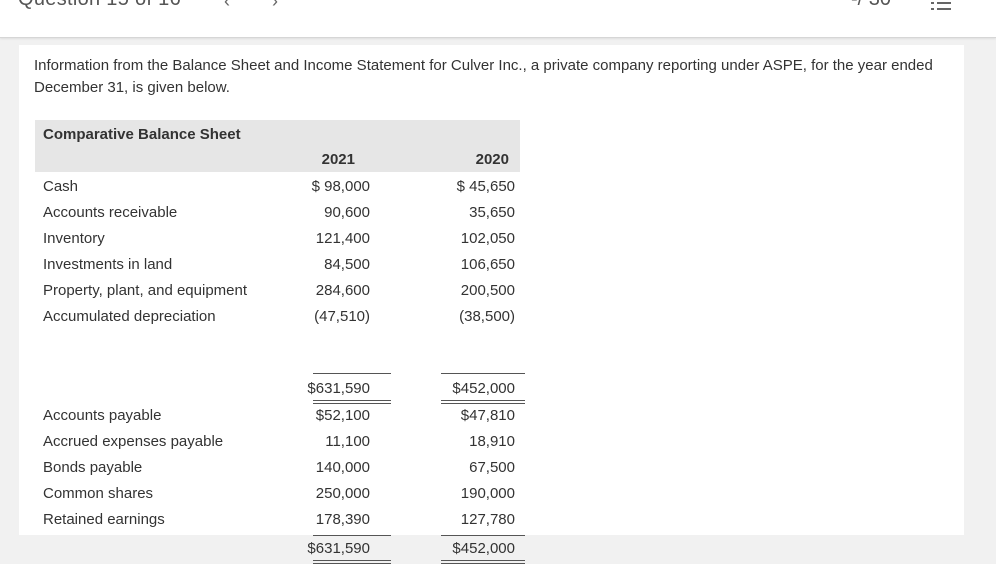 This screenshot has height=564, width=996. Describe the element at coordinates (871, 5) in the screenshot. I see `question-score: -/ 30` at that location.